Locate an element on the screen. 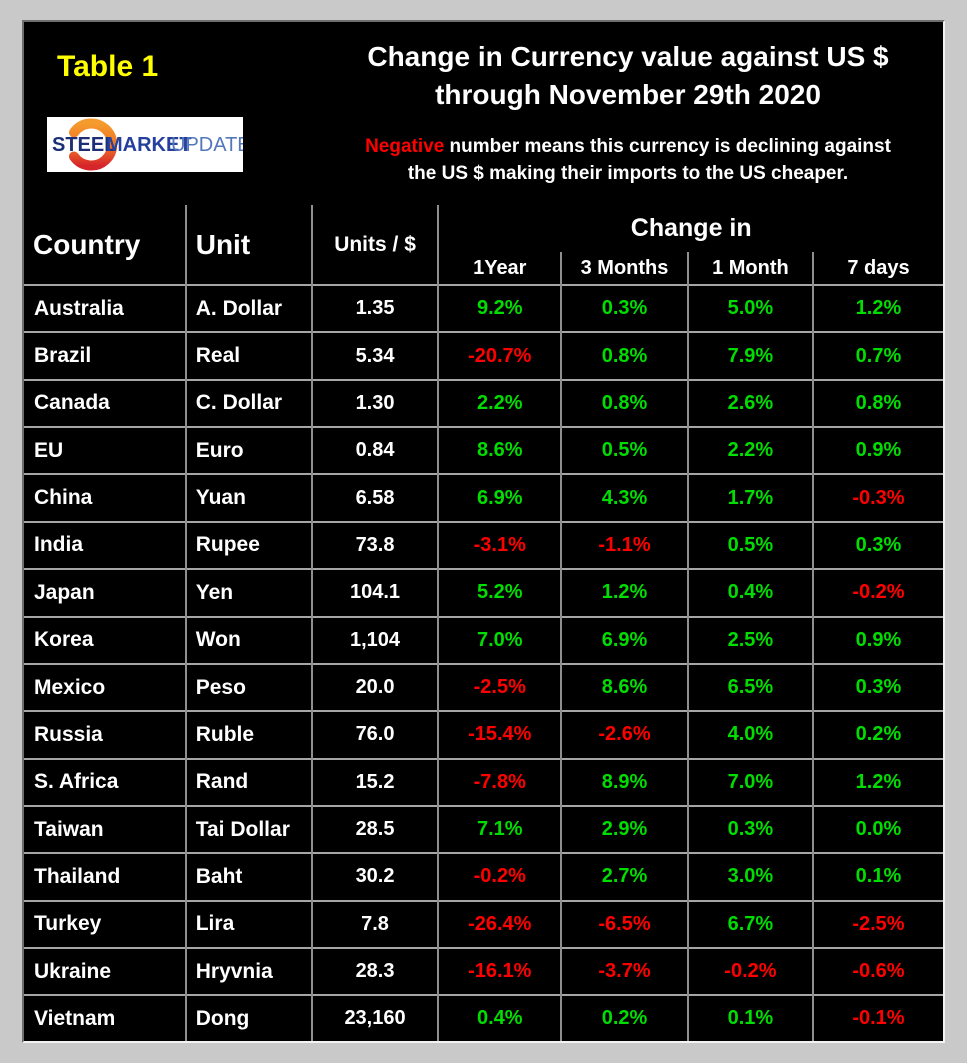 This screenshot has height=1063, width=967. units-per-dollar-cell: 28.3 is located at coordinates (374, 971).